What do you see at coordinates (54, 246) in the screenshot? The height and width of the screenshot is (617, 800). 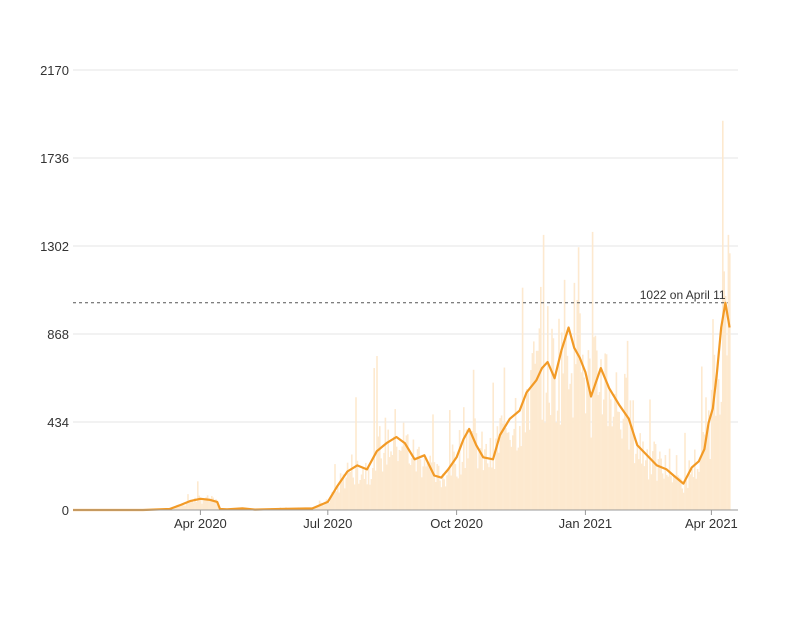 I see `y-tick-label: 1302` at bounding box center [54, 246].